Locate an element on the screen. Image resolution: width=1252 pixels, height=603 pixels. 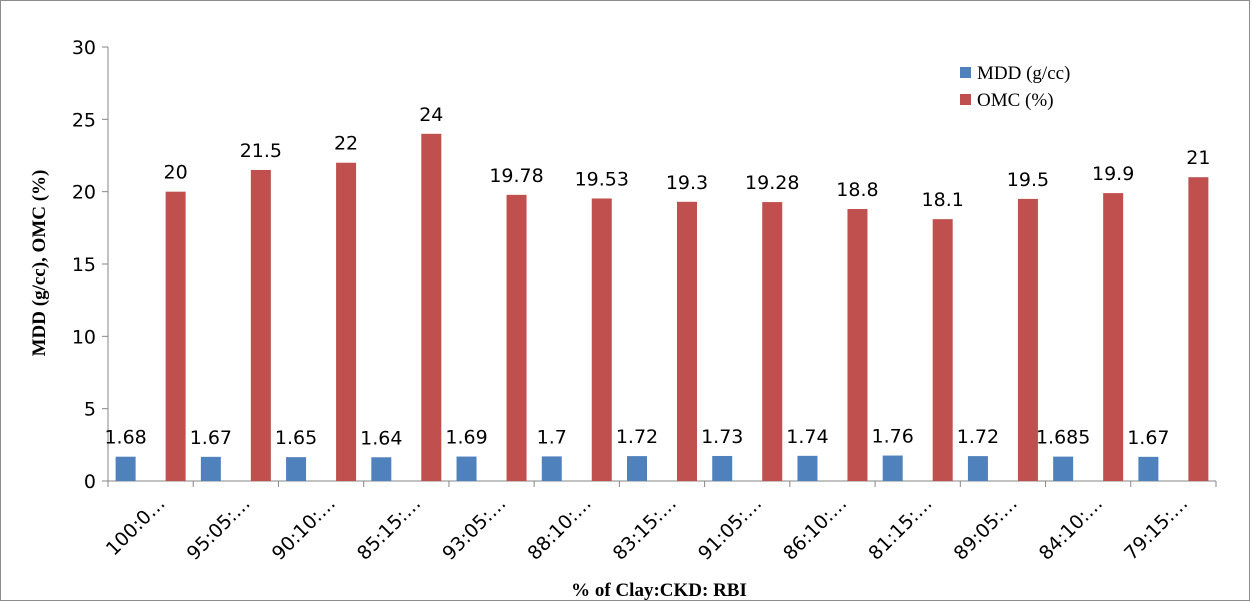
data-label-omc: 18.8 is located at coordinates (857, 190).